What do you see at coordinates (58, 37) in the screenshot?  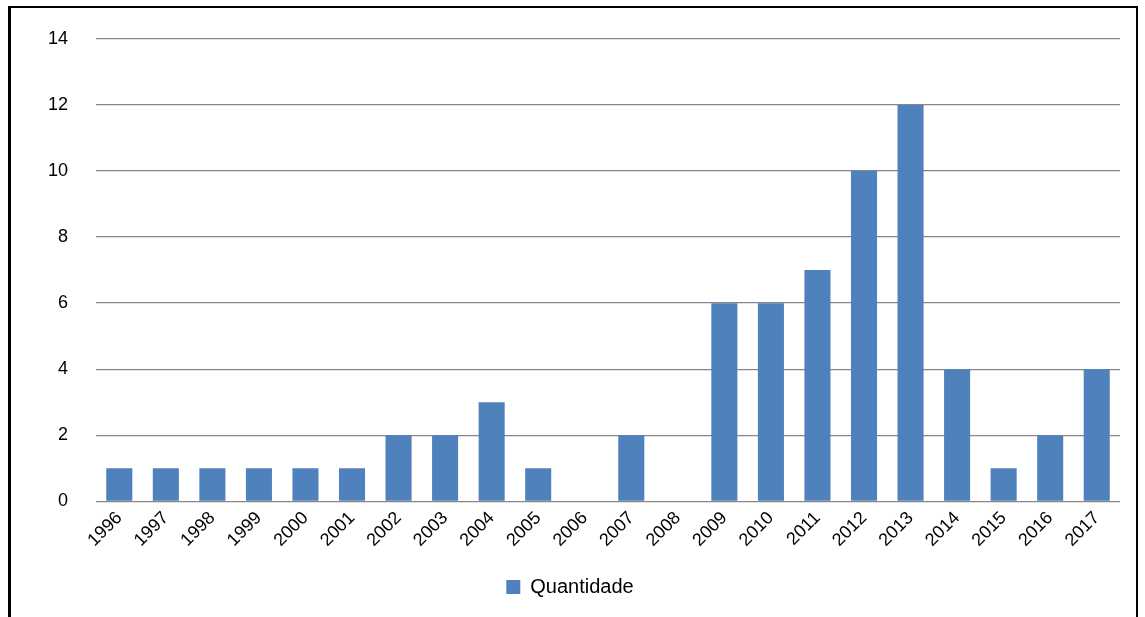 I see `y-tick-label: 14` at bounding box center [58, 37].